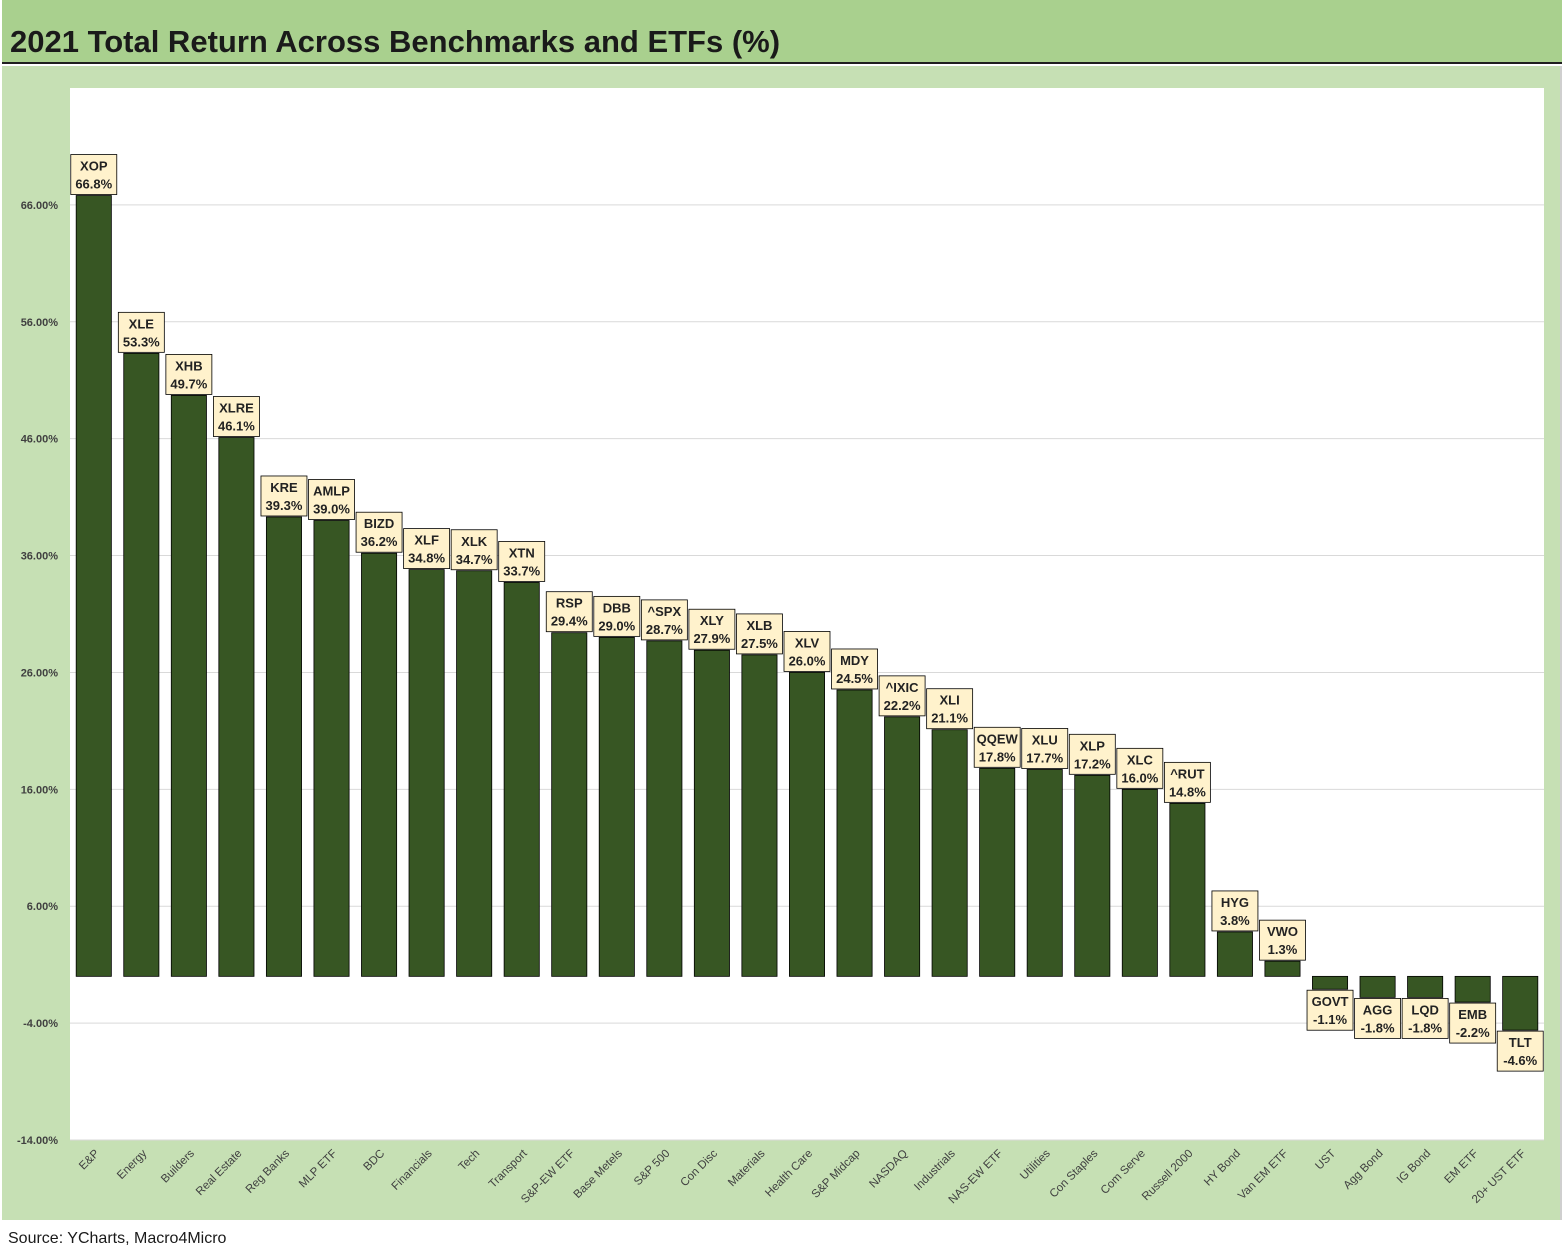 The width and height of the screenshot is (1564, 1260). I want to click on x-category-label: Materials, so click(747, 1168).